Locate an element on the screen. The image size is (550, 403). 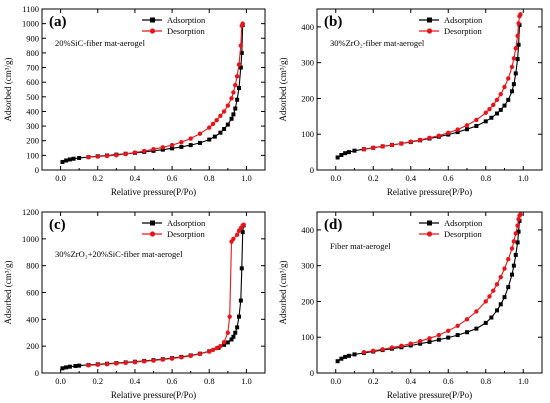
y-tick-label: 900 is located at coordinates (32, 38).